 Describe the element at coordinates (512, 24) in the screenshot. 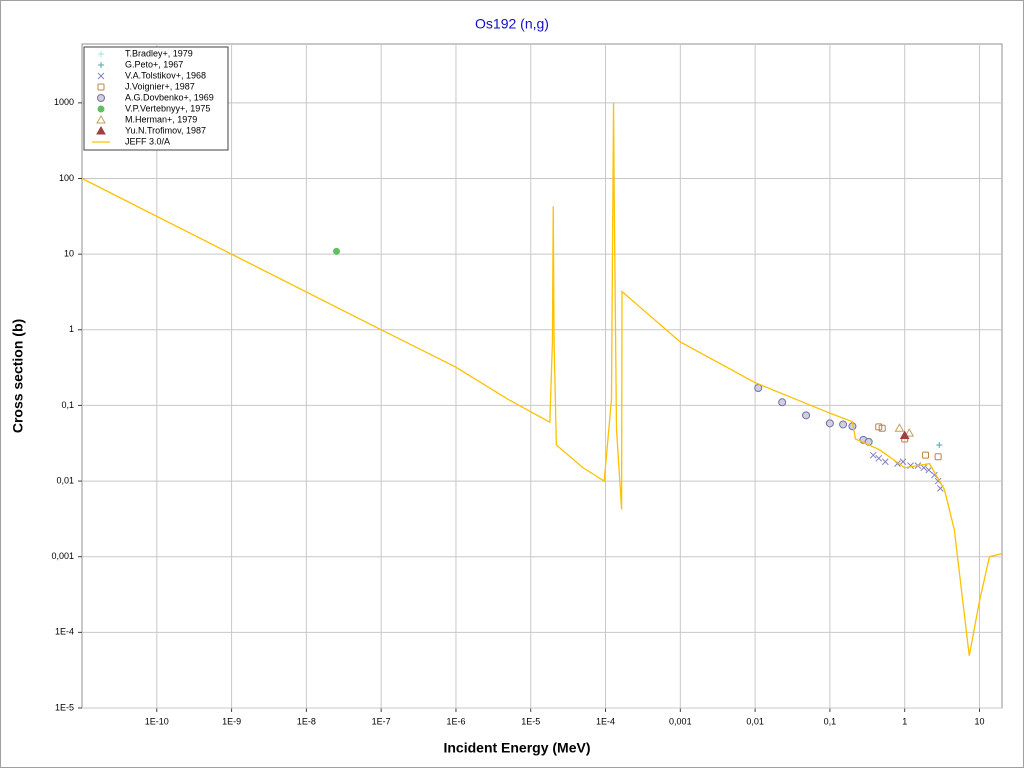

I see `chart-title: Os192 (n,g)` at that location.